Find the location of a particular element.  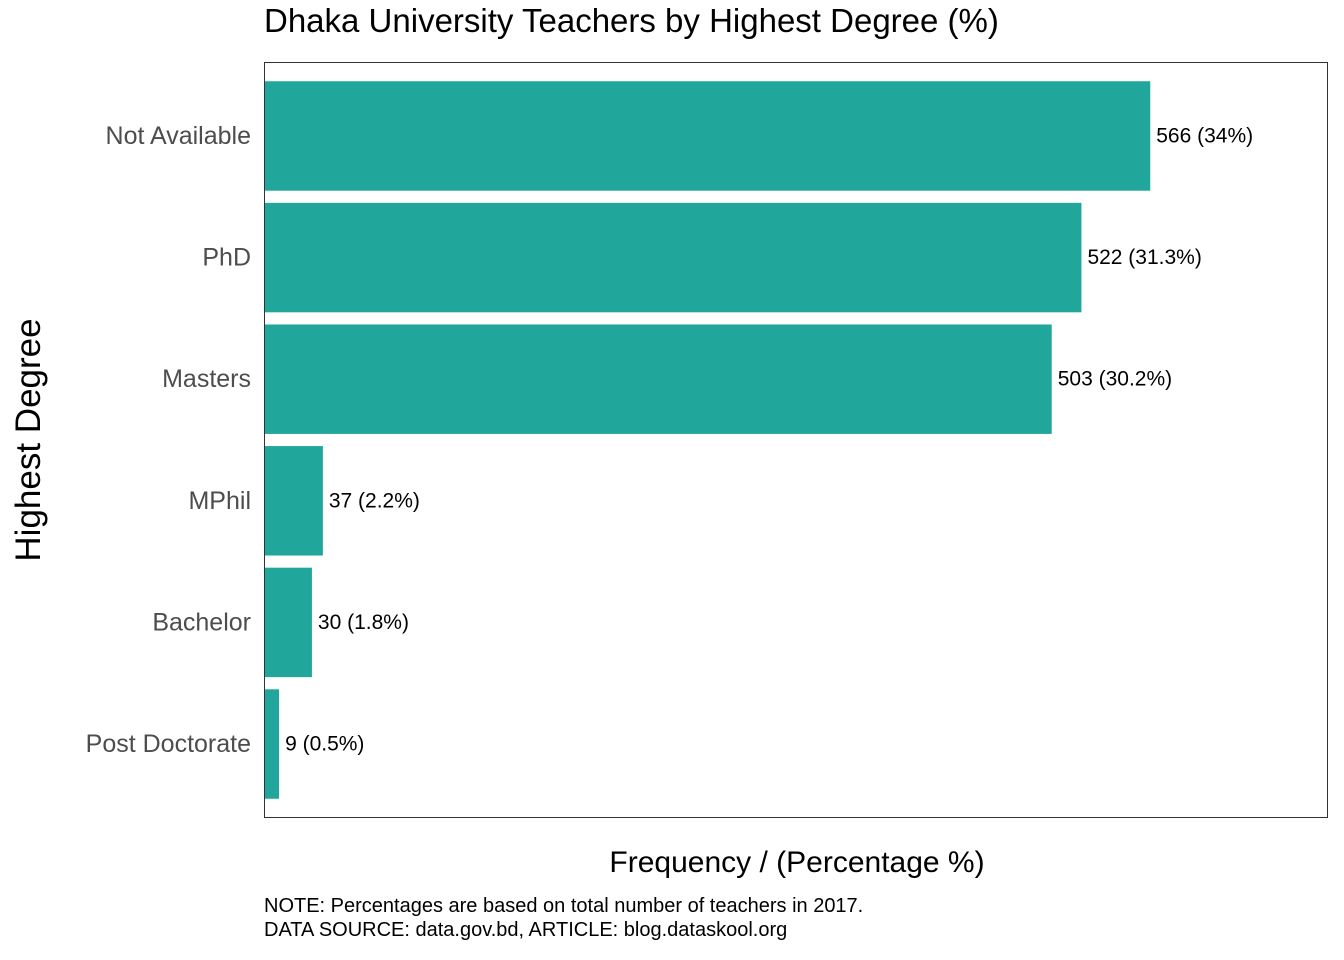

bar-data-label: 566 (34%) is located at coordinates (1204, 135).